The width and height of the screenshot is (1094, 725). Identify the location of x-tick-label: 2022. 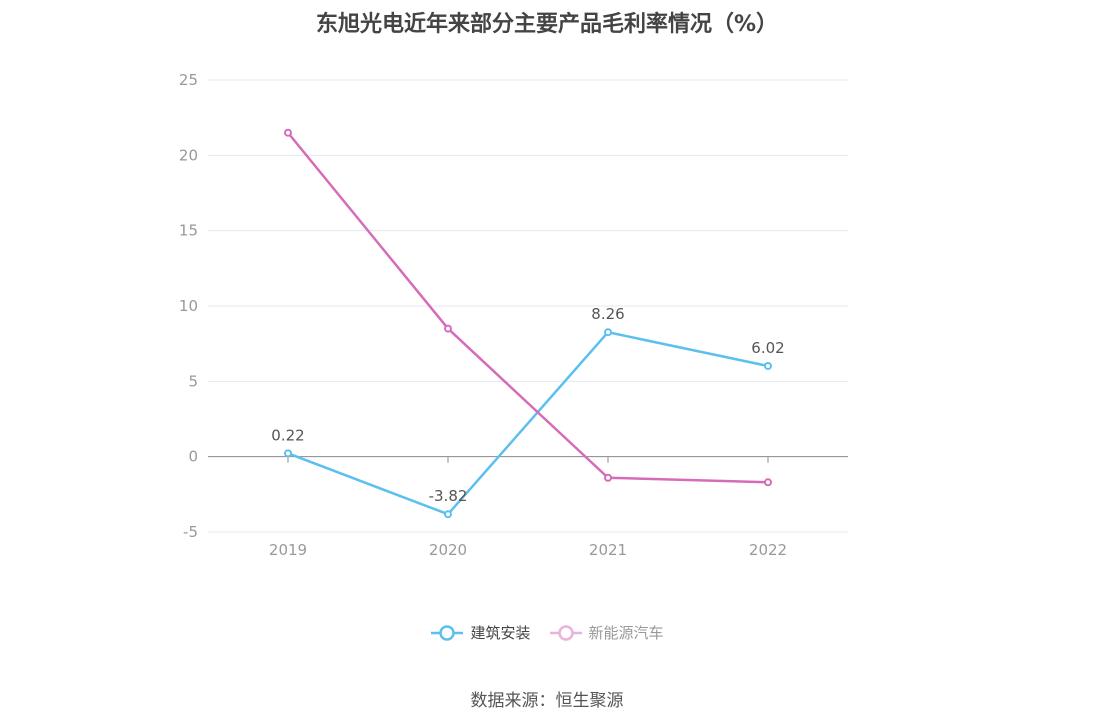
(768, 550).